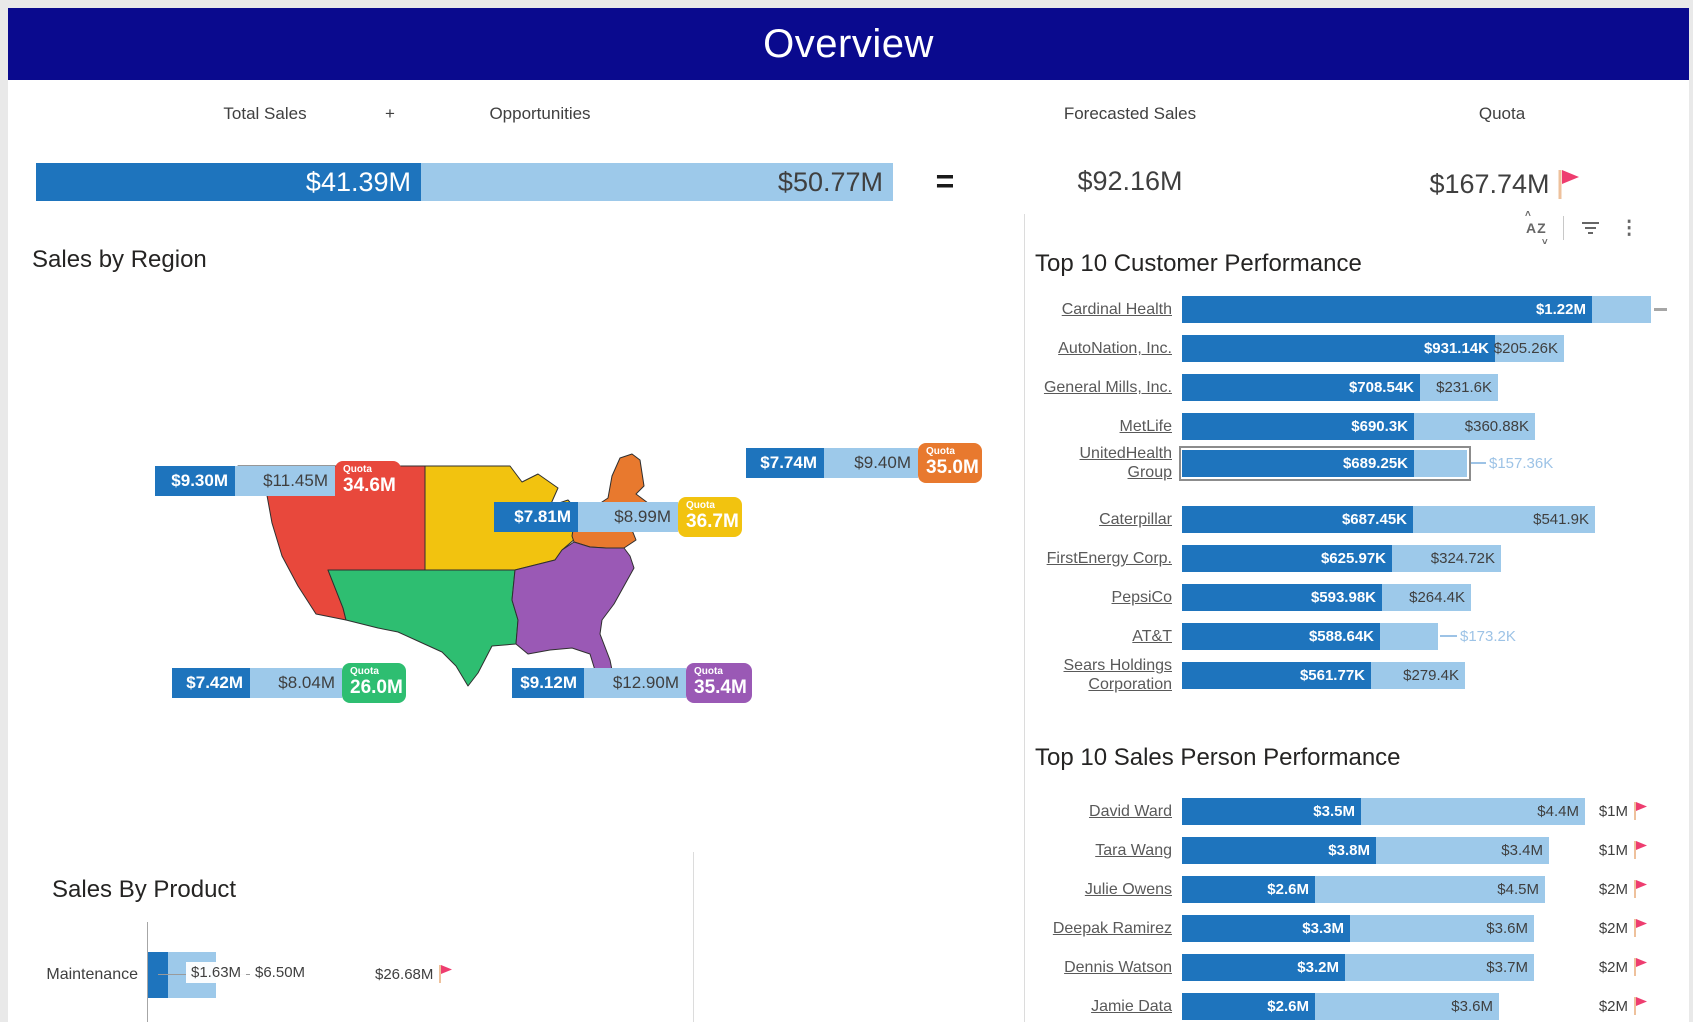  Describe the element at coordinates (1529, 348) in the screenshot. I see `customer-opportunity-bar: $205.26K` at that location.